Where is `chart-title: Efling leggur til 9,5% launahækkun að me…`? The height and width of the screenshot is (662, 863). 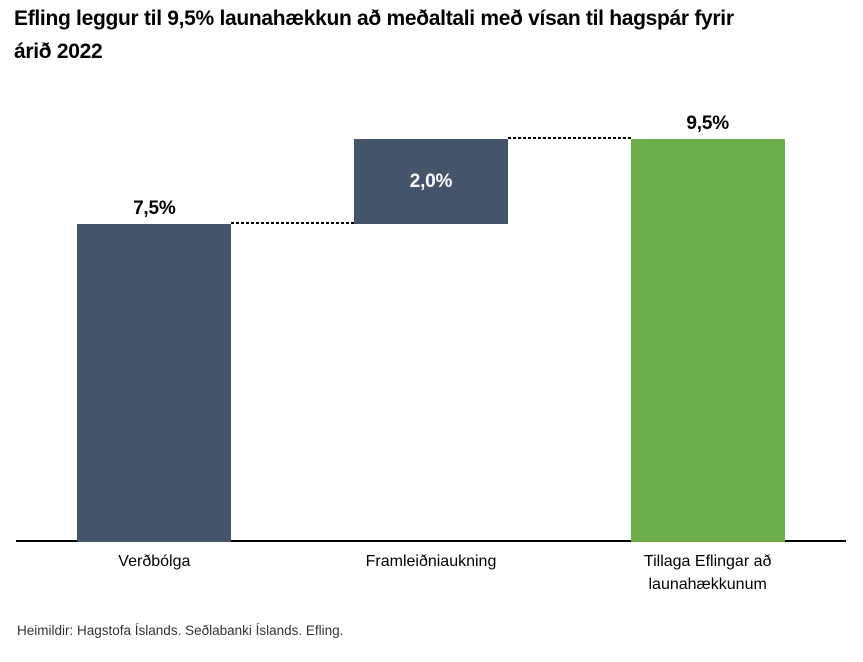 chart-title: Efling leggur til 9,5% launahækkun að me… is located at coordinates (374, 35).